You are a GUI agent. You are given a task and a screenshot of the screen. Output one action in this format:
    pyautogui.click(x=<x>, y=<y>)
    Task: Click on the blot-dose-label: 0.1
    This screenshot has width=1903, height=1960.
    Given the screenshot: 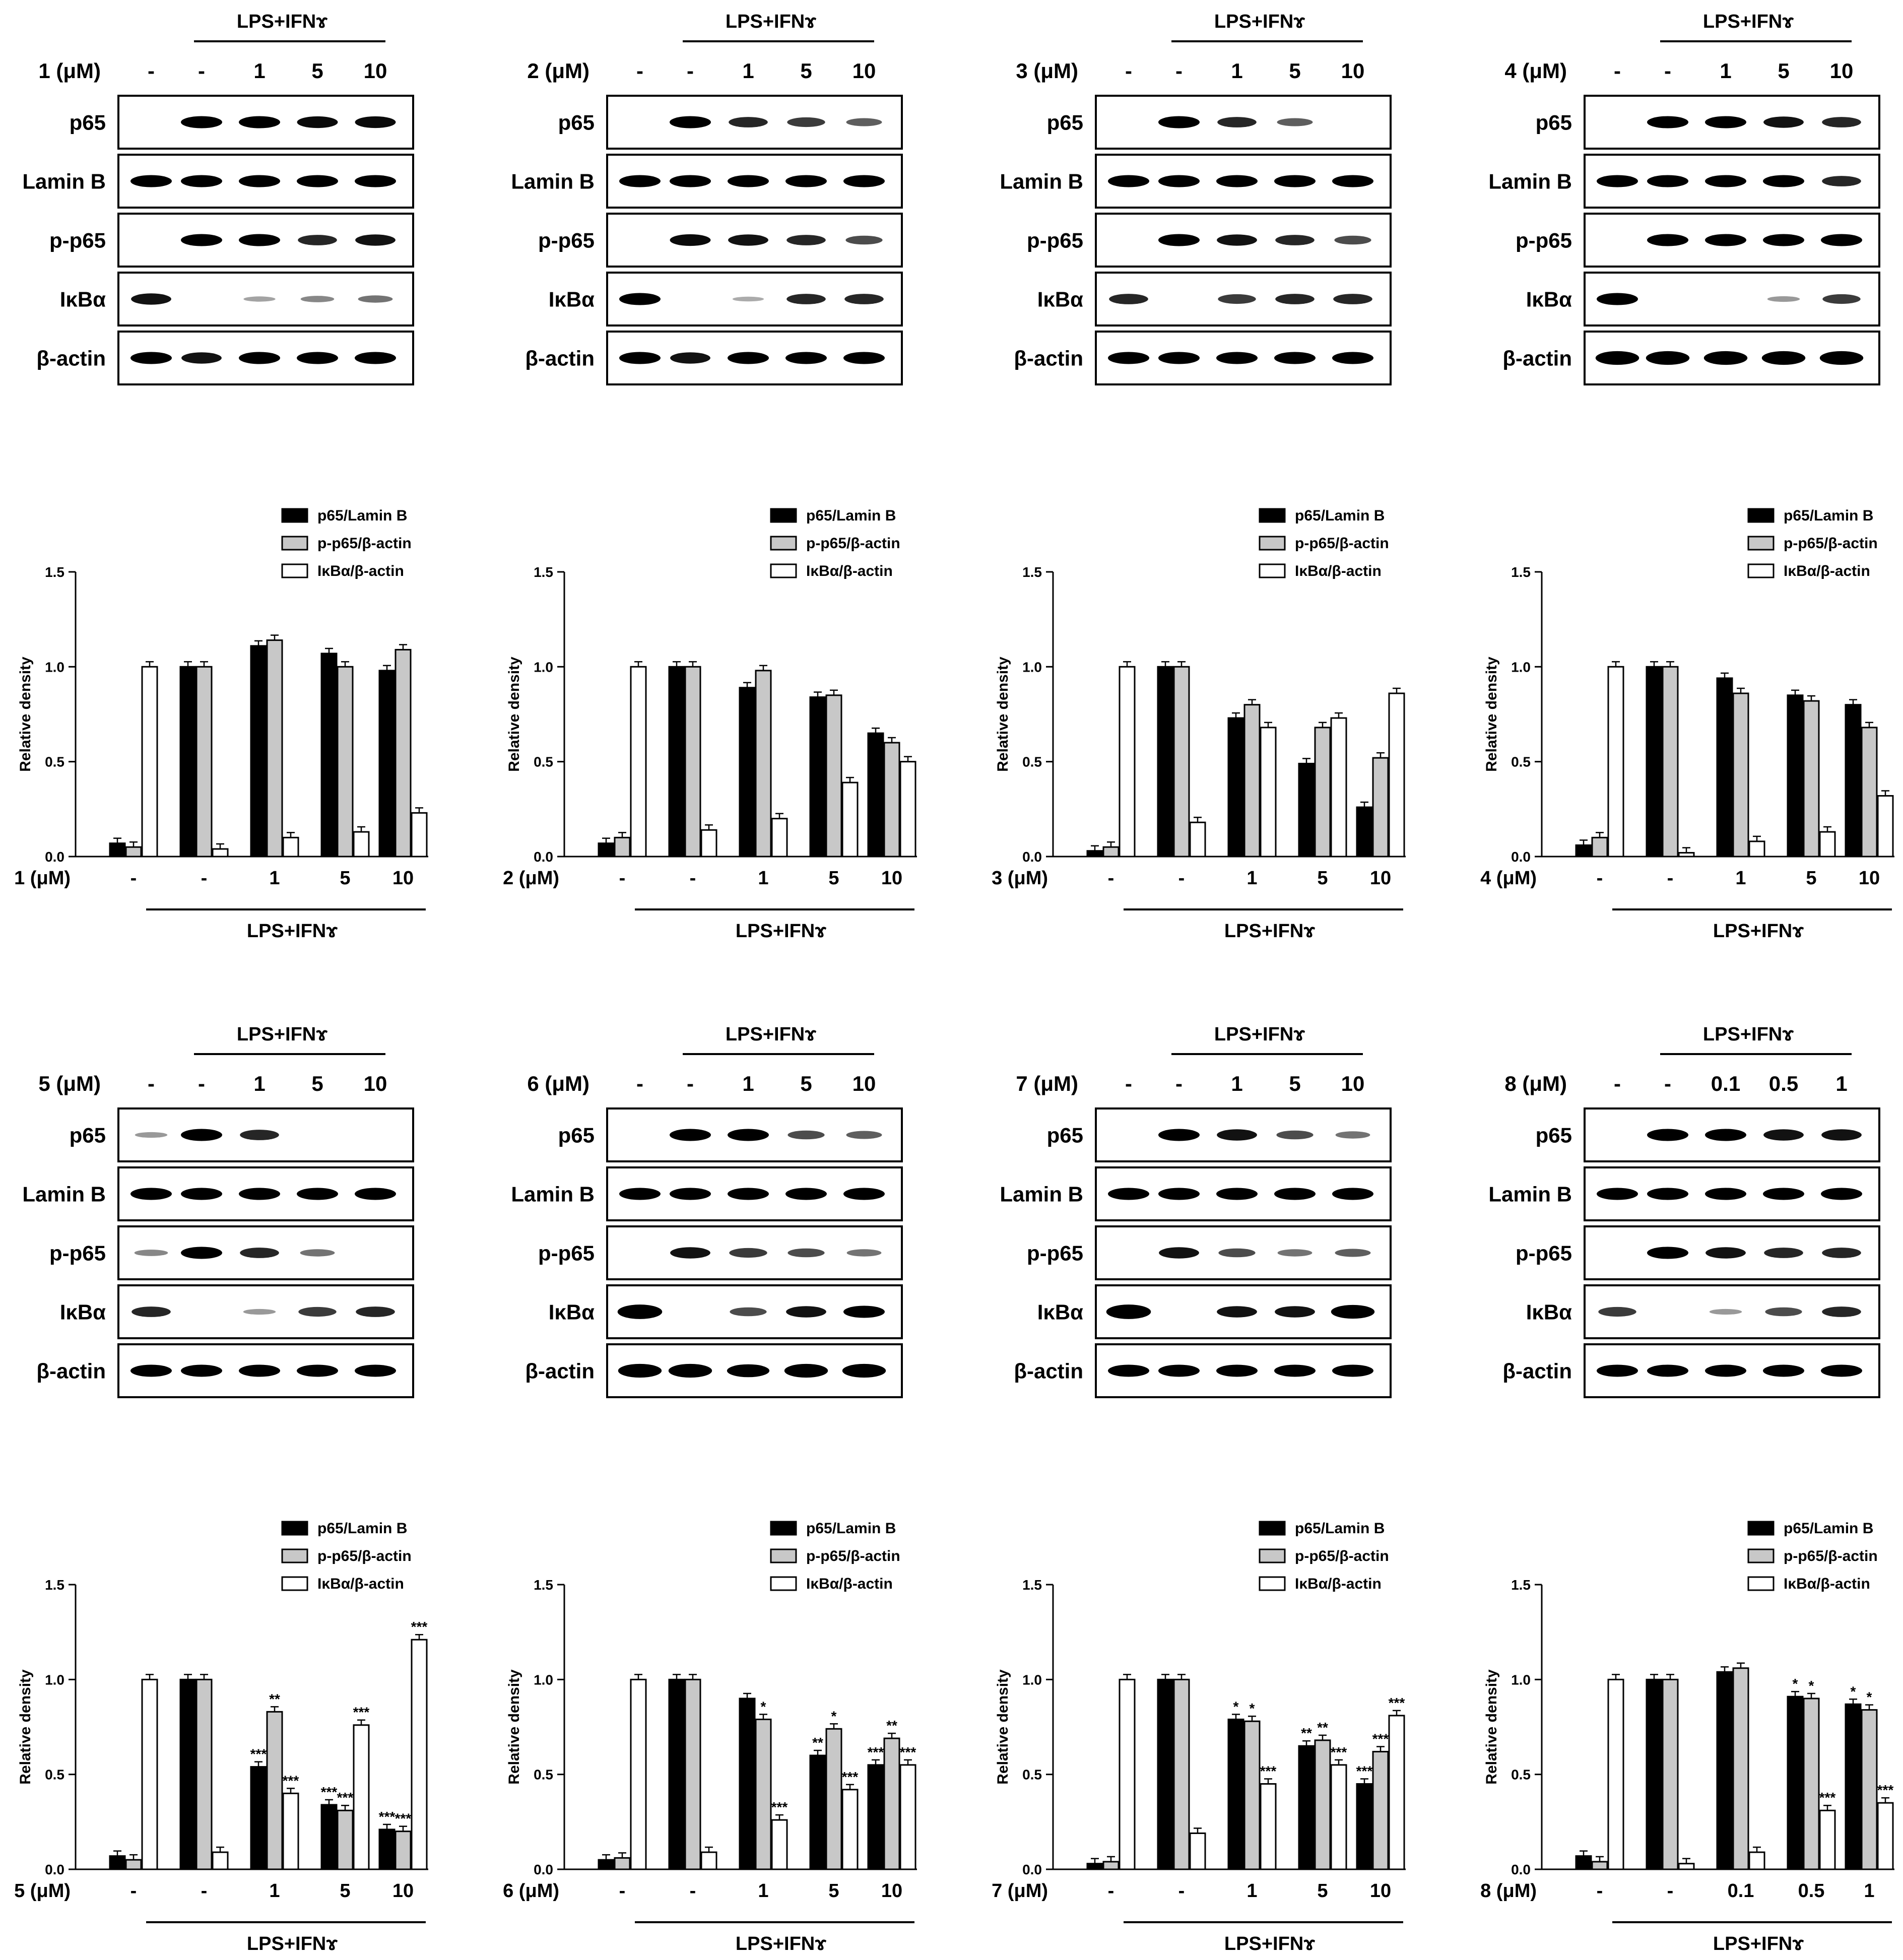 What is the action you would take?
    pyautogui.click(x=1725, y=1083)
    